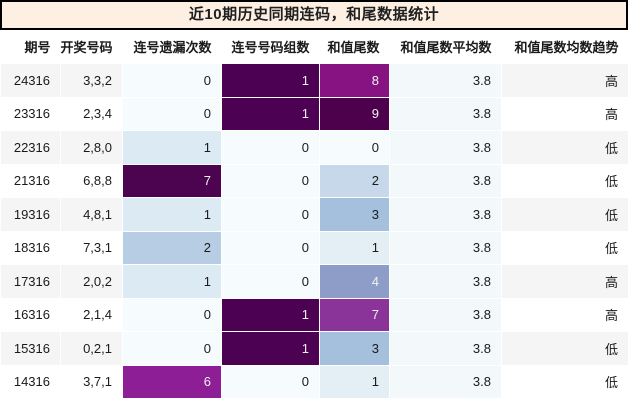 Image resolution: width=628 pixels, height=403 pixels. What do you see at coordinates (354, 47) in the screenshot?
I see `header-cell-4: 和值尾数` at bounding box center [354, 47].